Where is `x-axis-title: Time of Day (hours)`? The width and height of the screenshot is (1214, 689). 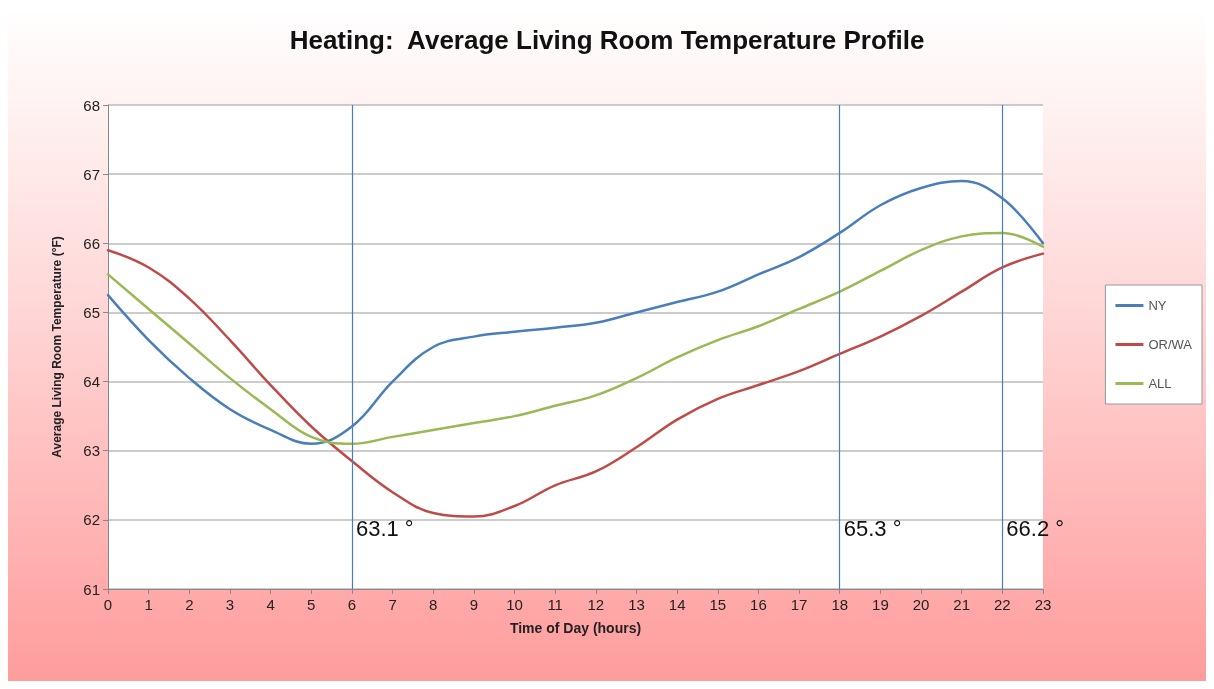 x-axis-title: Time of Day (hours) is located at coordinates (575, 628).